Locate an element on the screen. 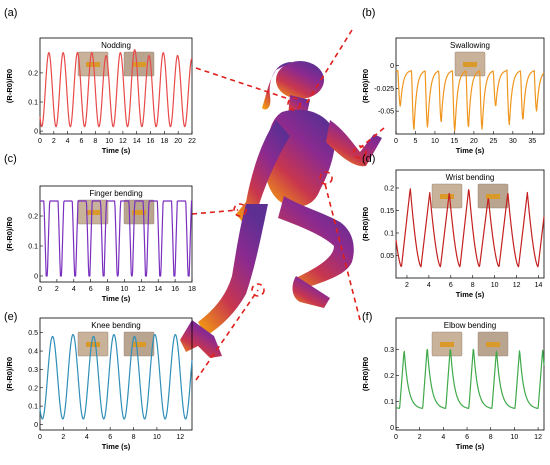 The width and height of the screenshot is (550, 465). connector-elbow is located at coordinates (342, 250).